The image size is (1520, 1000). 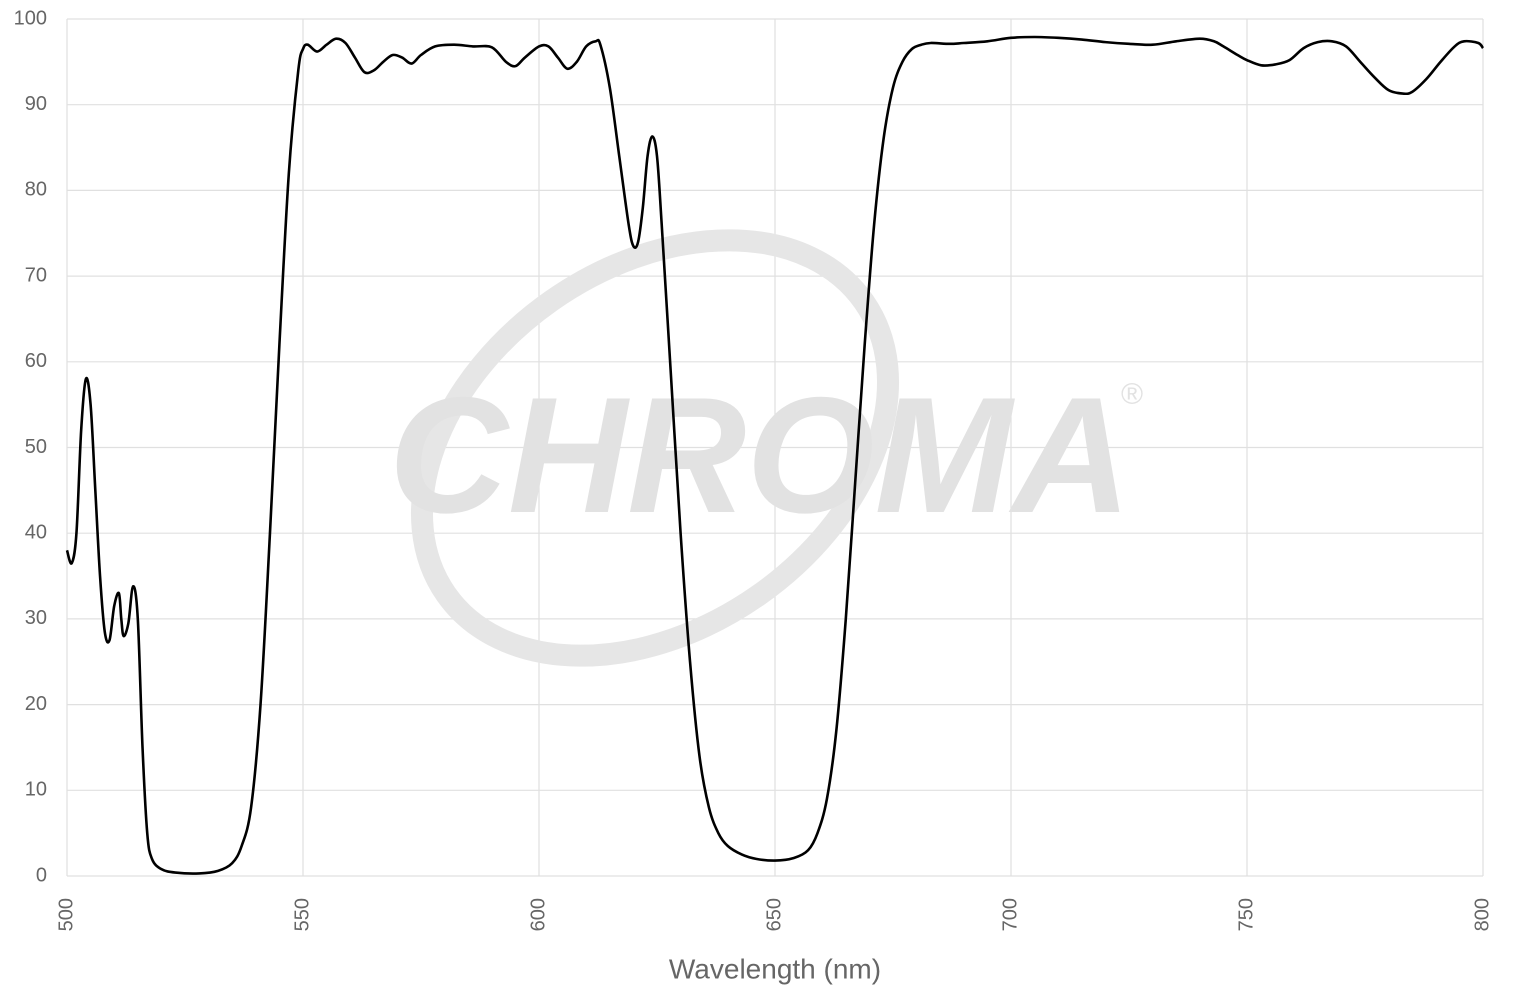 I want to click on x-tick-label: 800, so click(x=1482, y=914).